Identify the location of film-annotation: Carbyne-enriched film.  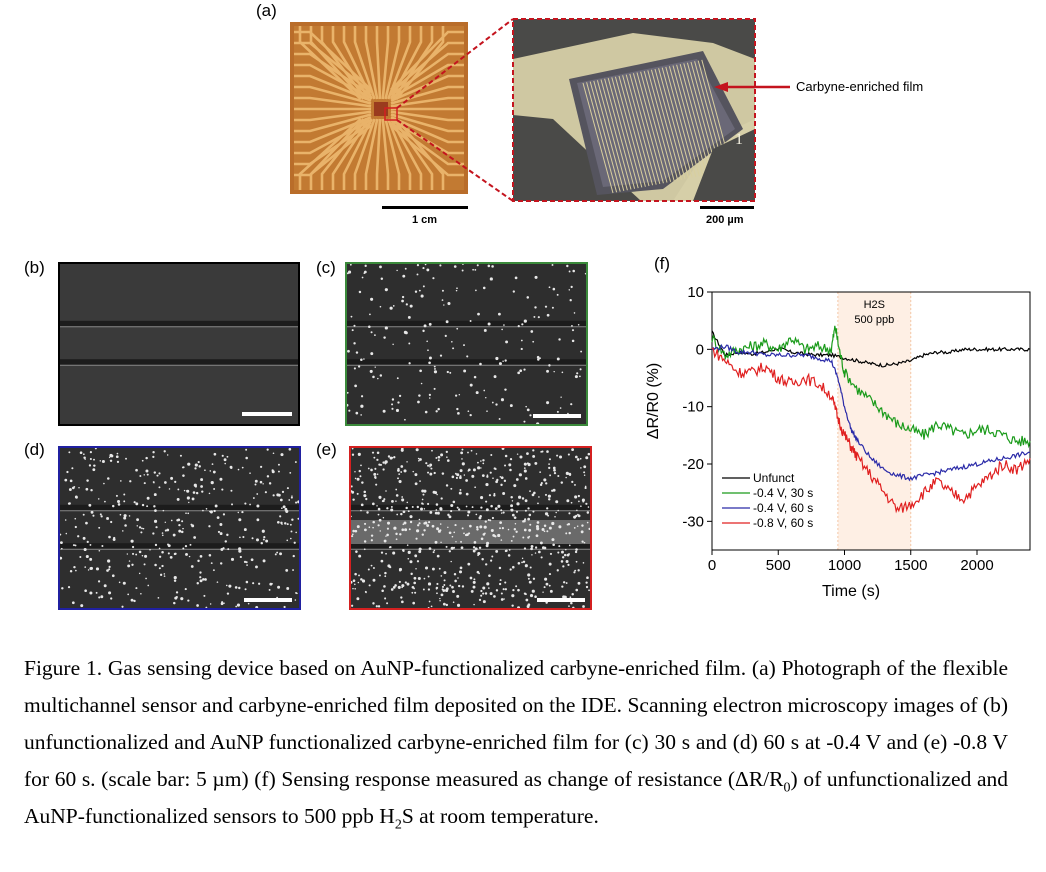
(860, 86).